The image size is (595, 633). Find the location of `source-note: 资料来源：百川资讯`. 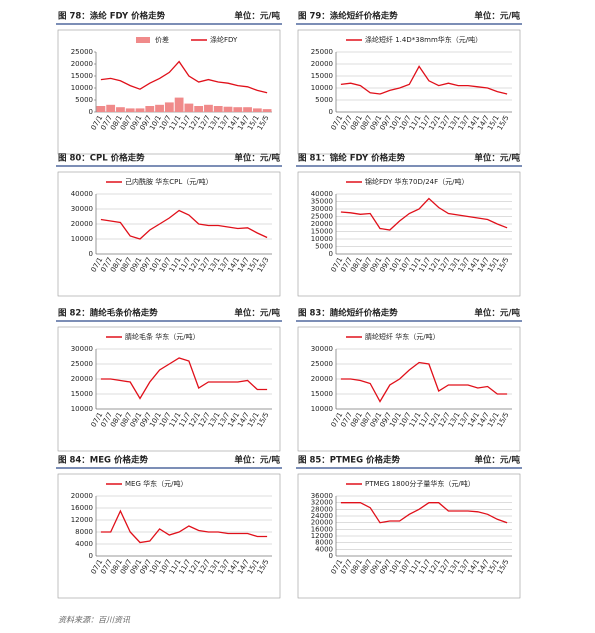

source-note: 资料来源：百川资讯 is located at coordinates (94, 620).